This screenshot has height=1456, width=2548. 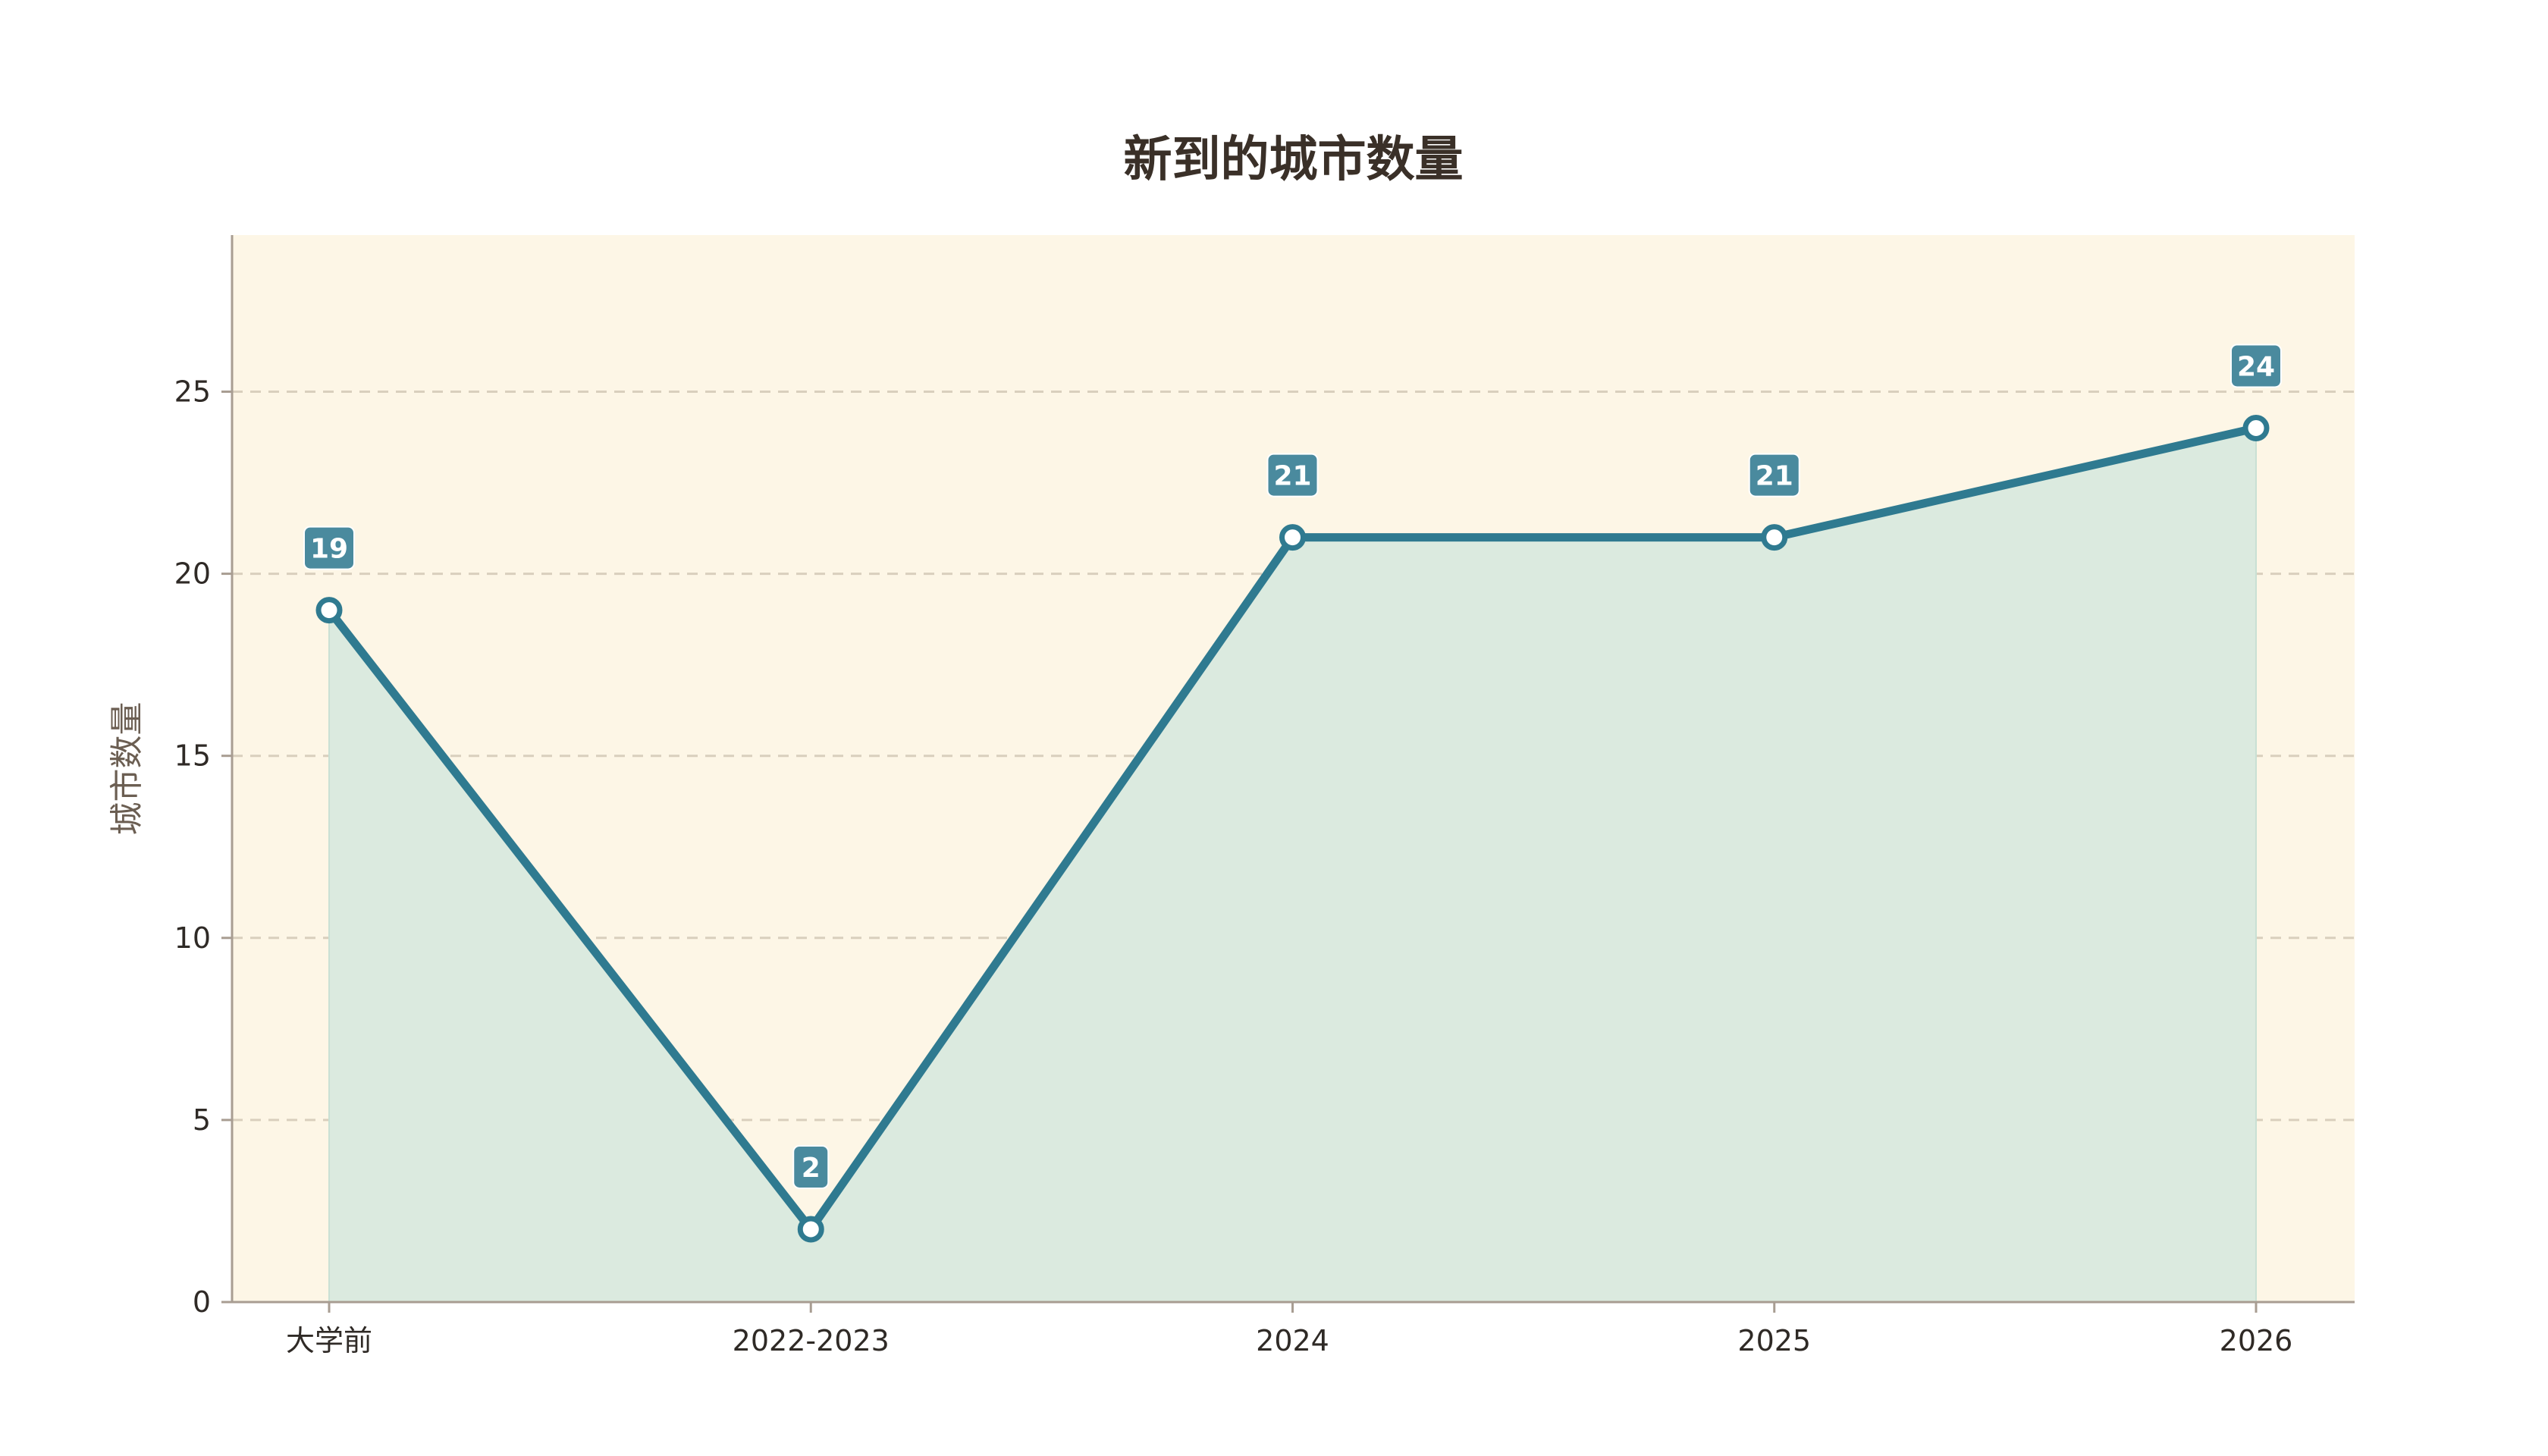 I want to click on y-axis-title: 城市数量, so click(x=127, y=769).